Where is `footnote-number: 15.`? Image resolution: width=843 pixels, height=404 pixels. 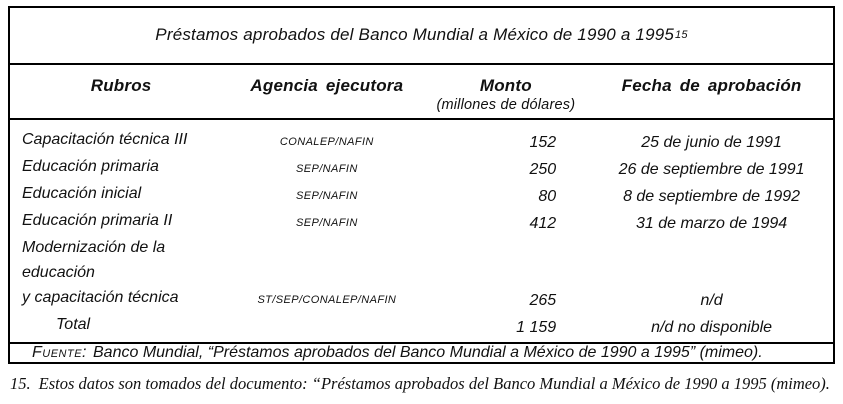 footnote-number: 15. is located at coordinates (20, 383).